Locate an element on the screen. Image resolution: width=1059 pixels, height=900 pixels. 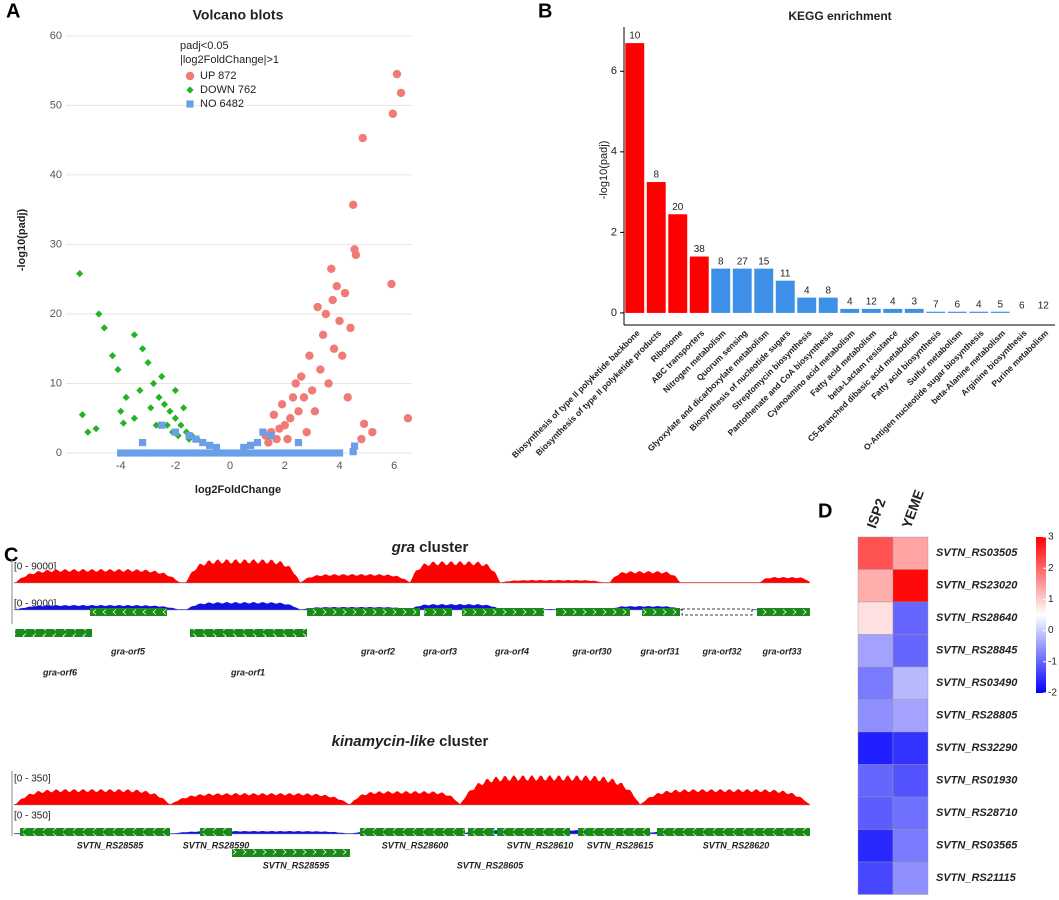
y-tick-label: 50 is located at coordinates (56, 105).